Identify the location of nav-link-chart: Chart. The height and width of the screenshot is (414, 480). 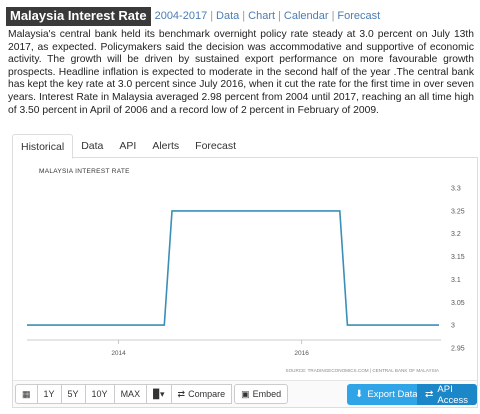
(262, 16).